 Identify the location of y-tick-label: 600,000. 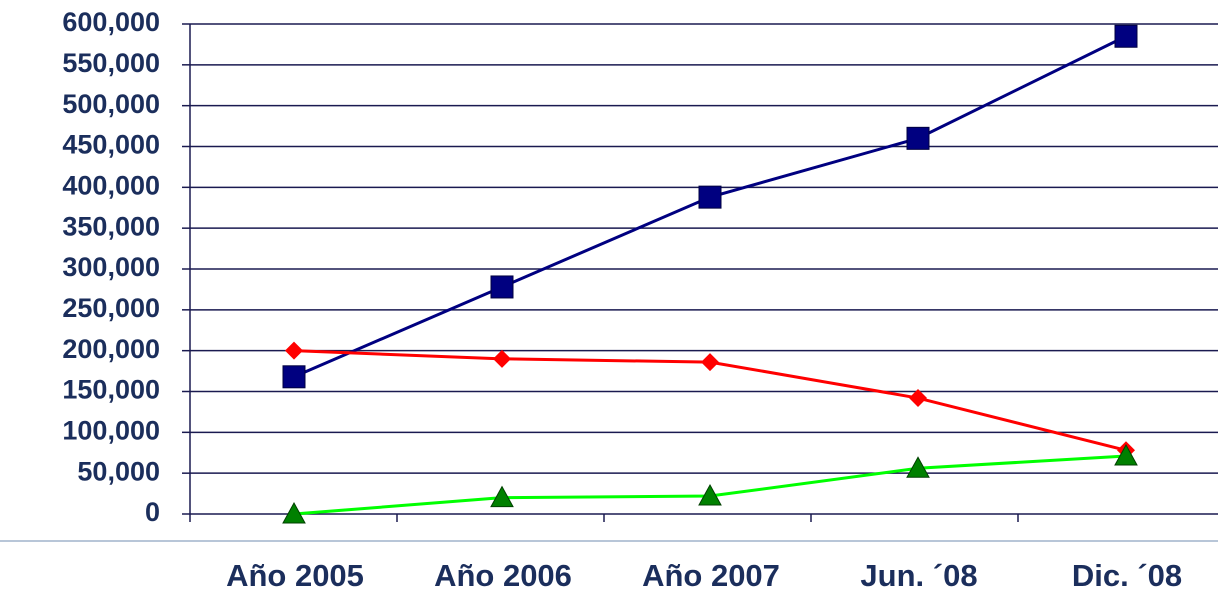
(111, 22).